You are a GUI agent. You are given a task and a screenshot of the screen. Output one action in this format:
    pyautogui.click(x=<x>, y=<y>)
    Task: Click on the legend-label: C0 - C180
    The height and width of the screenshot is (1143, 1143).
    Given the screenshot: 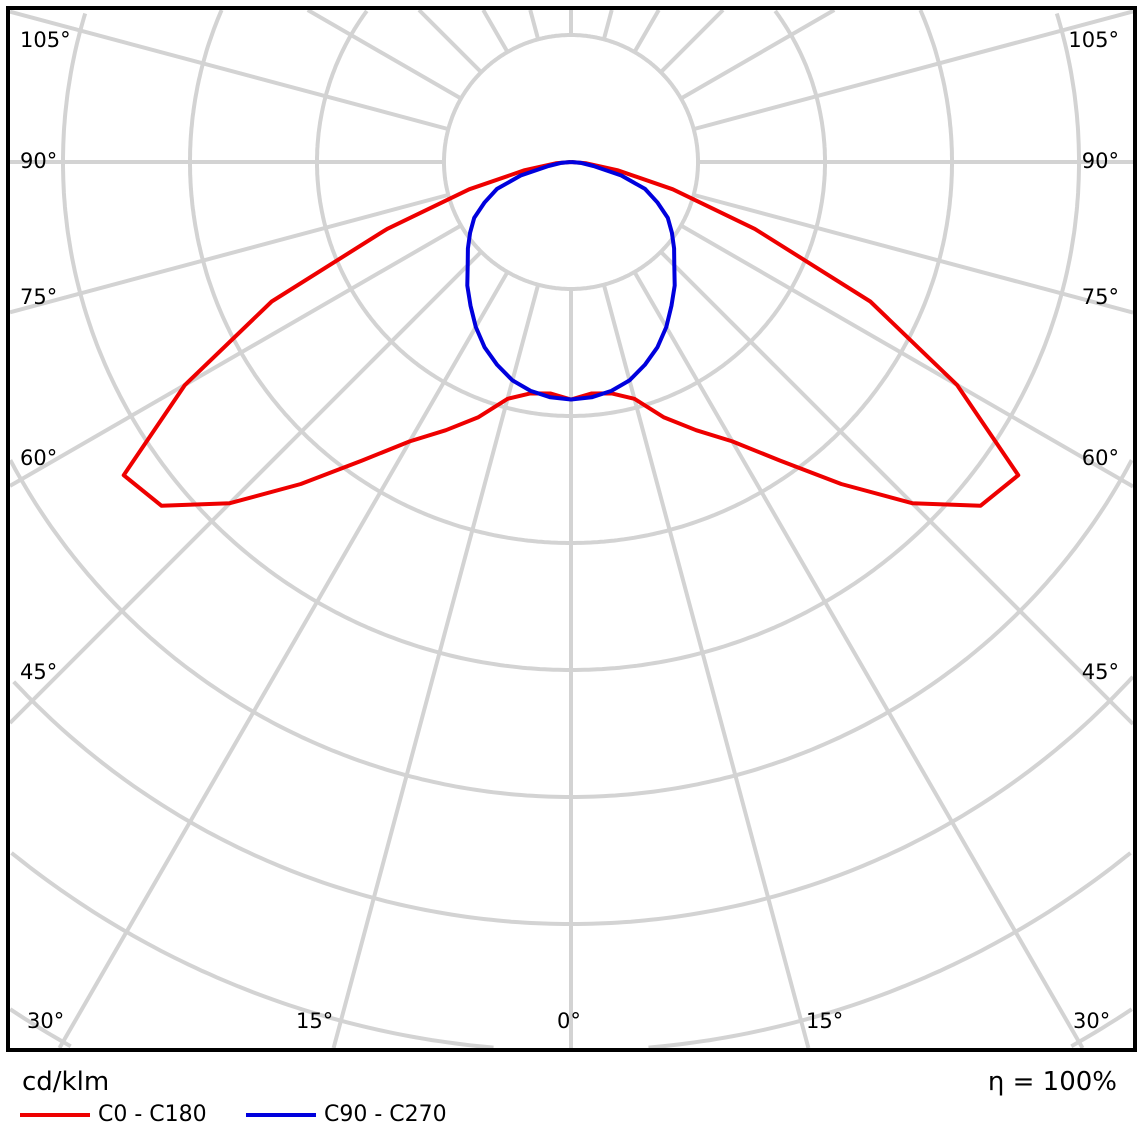 What is the action you would take?
    pyautogui.click(x=152, y=1114)
    